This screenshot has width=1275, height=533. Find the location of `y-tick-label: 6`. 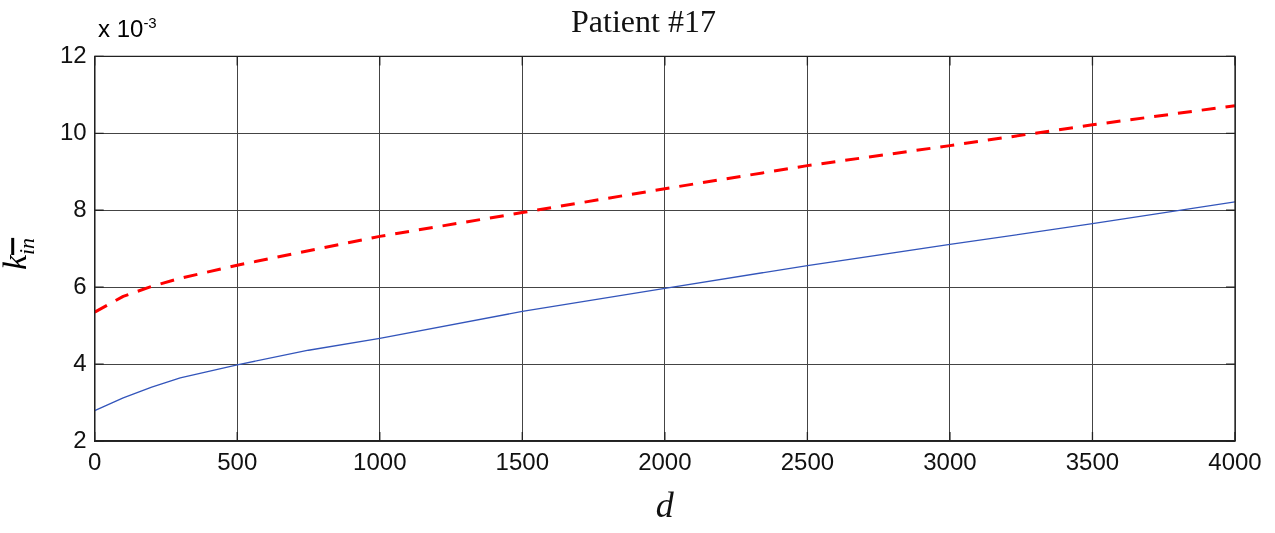

y-tick-label: 6 is located at coordinates (80, 285).